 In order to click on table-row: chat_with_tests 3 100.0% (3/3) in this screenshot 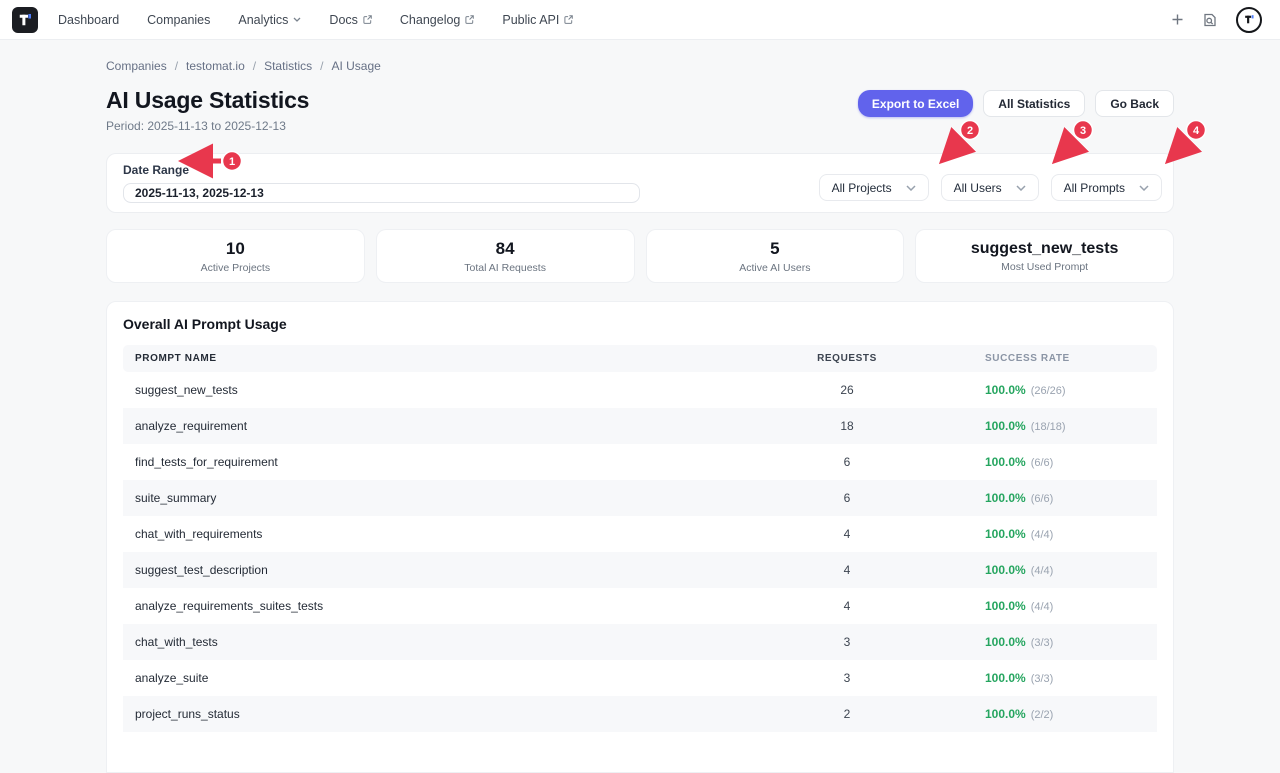, I will do `click(640, 642)`.